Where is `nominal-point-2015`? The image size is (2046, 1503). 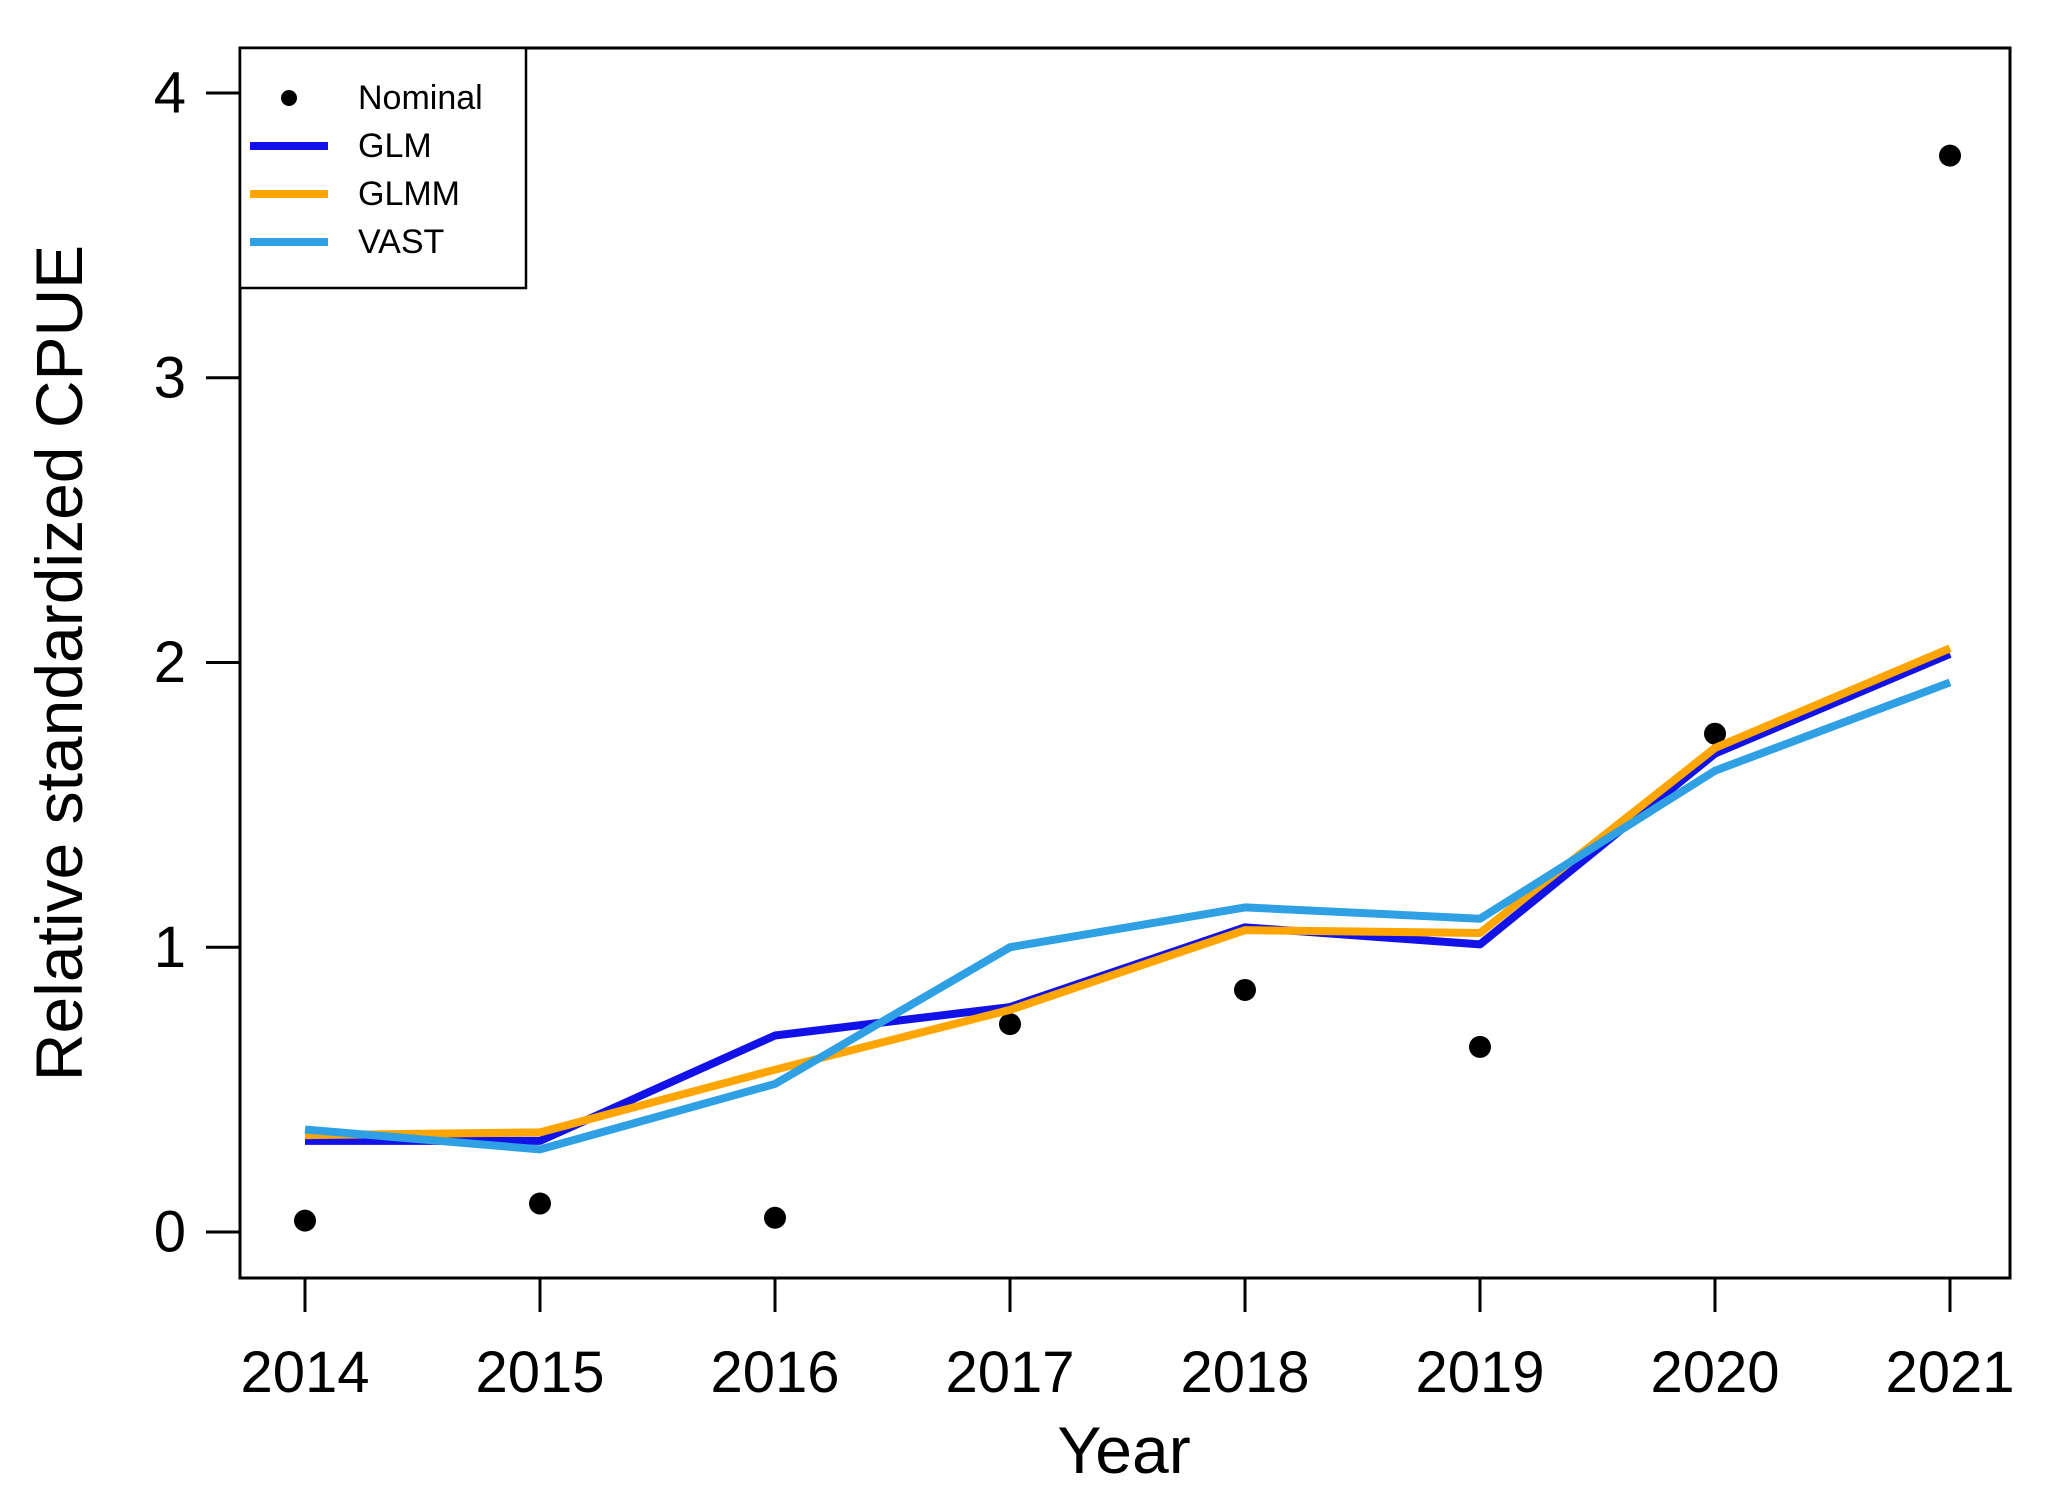
nominal-point-2015 is located at coordinates (540, 1203).